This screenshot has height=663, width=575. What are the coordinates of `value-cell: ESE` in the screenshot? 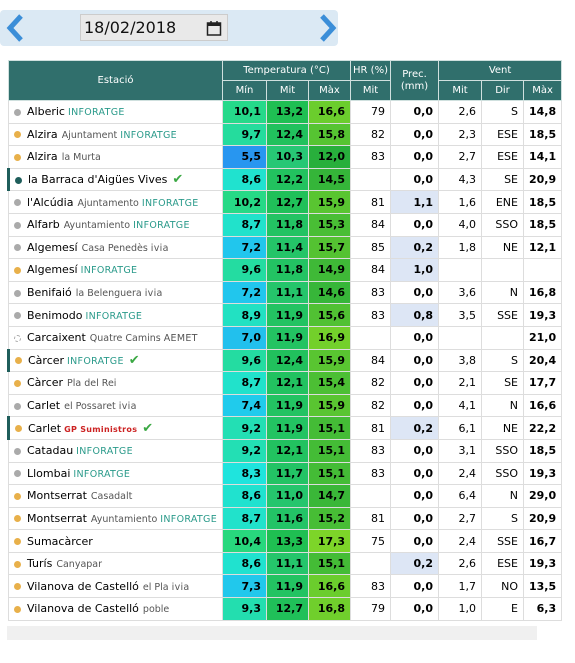 It's located at (502, 157).